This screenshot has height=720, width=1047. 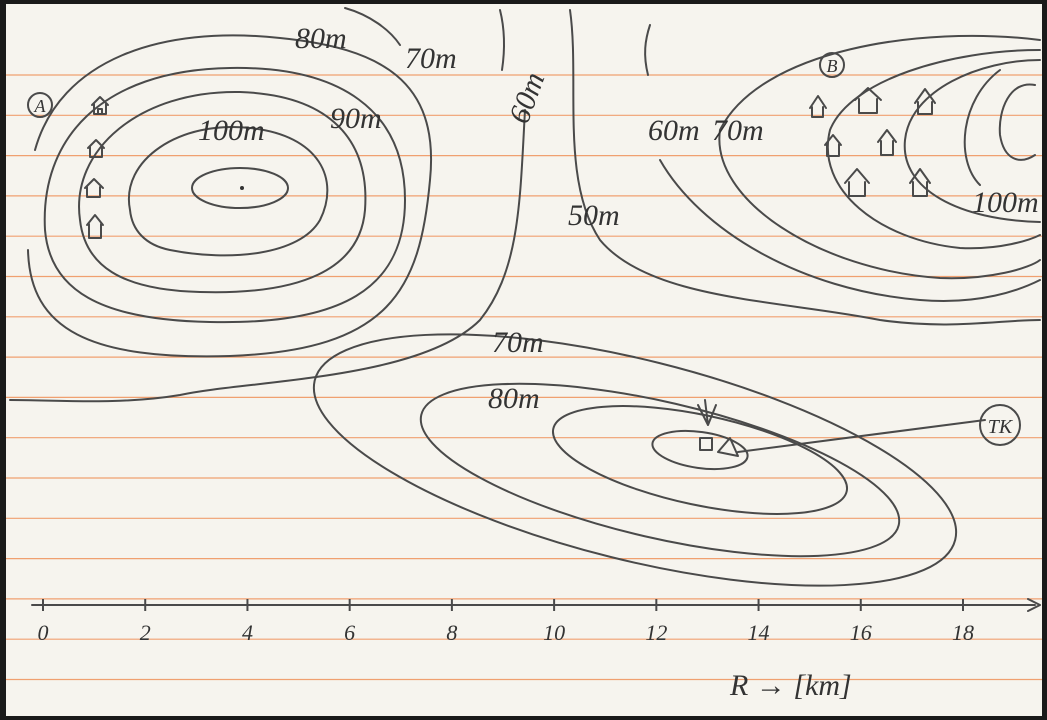 I want to click on axis-label: R → [km], so click(x=790, y=685).